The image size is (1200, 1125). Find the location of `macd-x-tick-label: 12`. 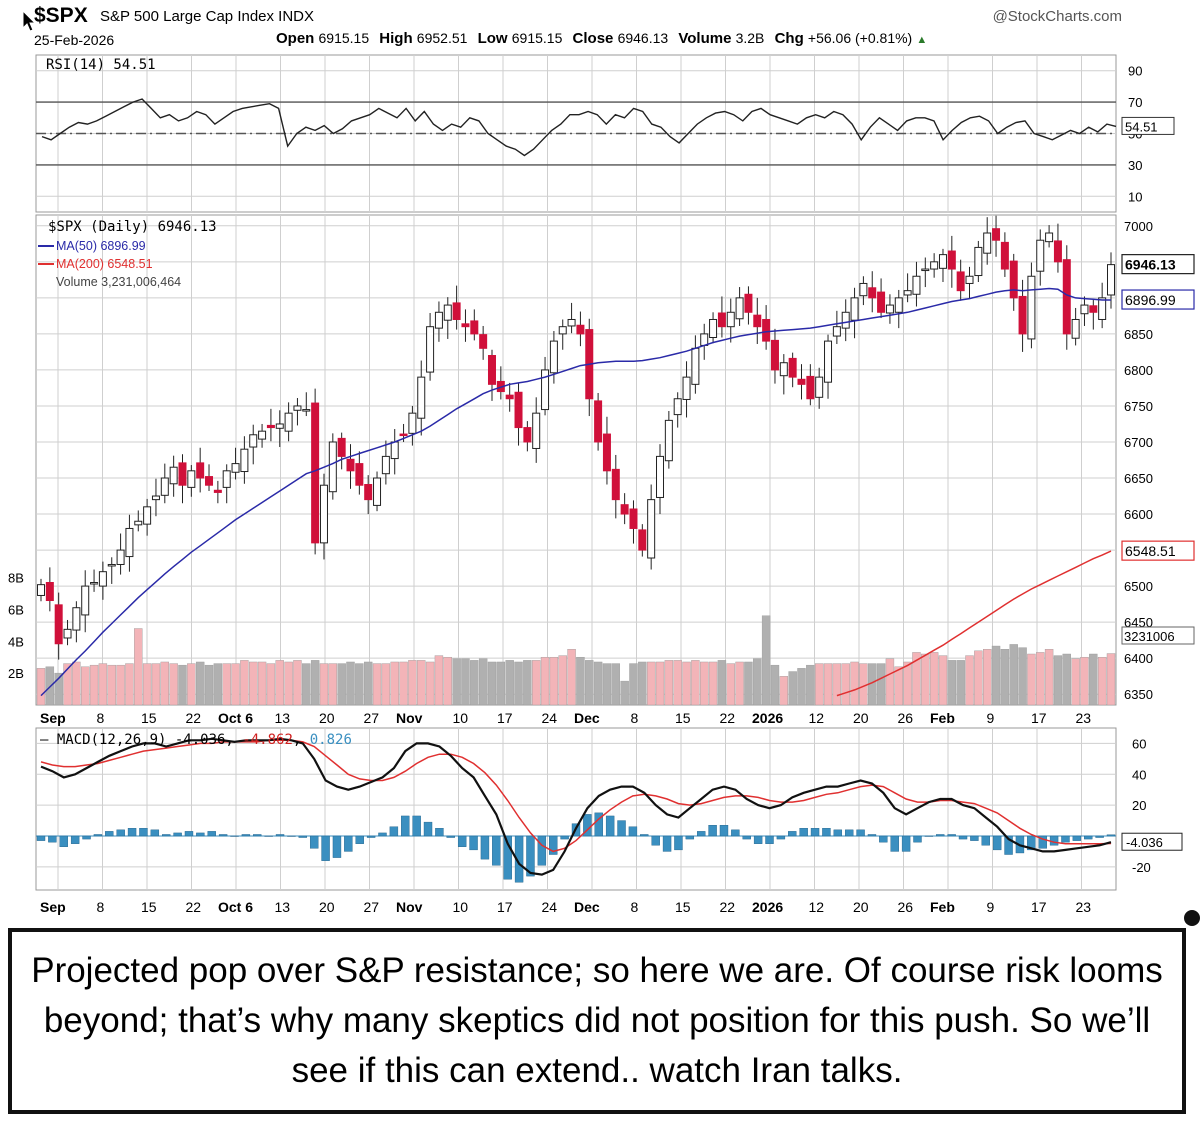

macd-x-tick-label: 12 is located at coordinates (817, 907).